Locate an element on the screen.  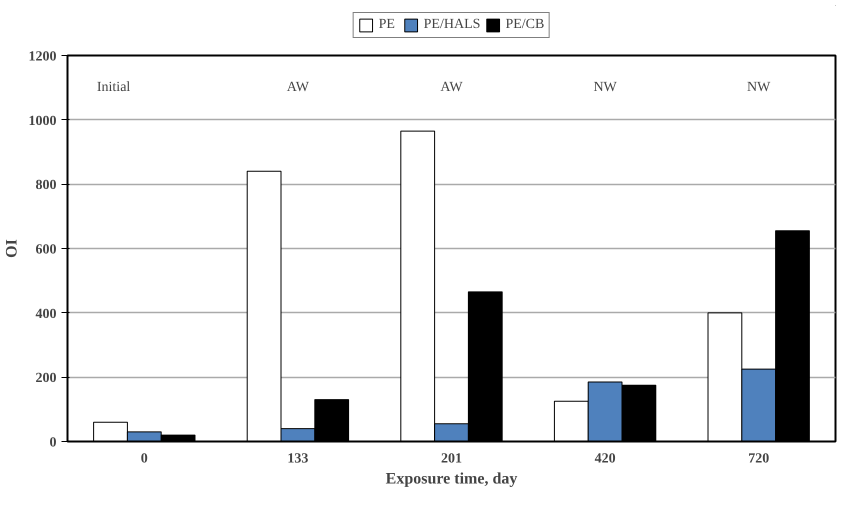
y-tick-label: 0 is located at coordinates (53, 443).